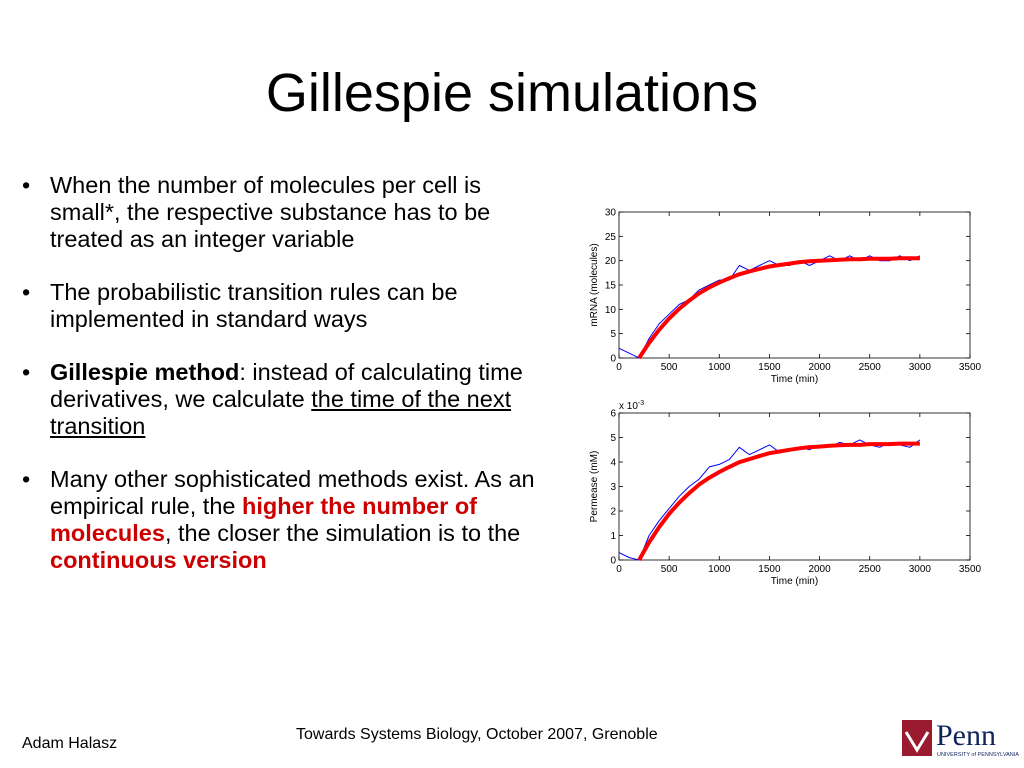 The image size is (1024, 768). What do you see at coordinates (978, 755) in the screenshot?
I see `logo-subtext: UNIVERSITY of PENNSYLVANIA` at bounding box center [978, 755].